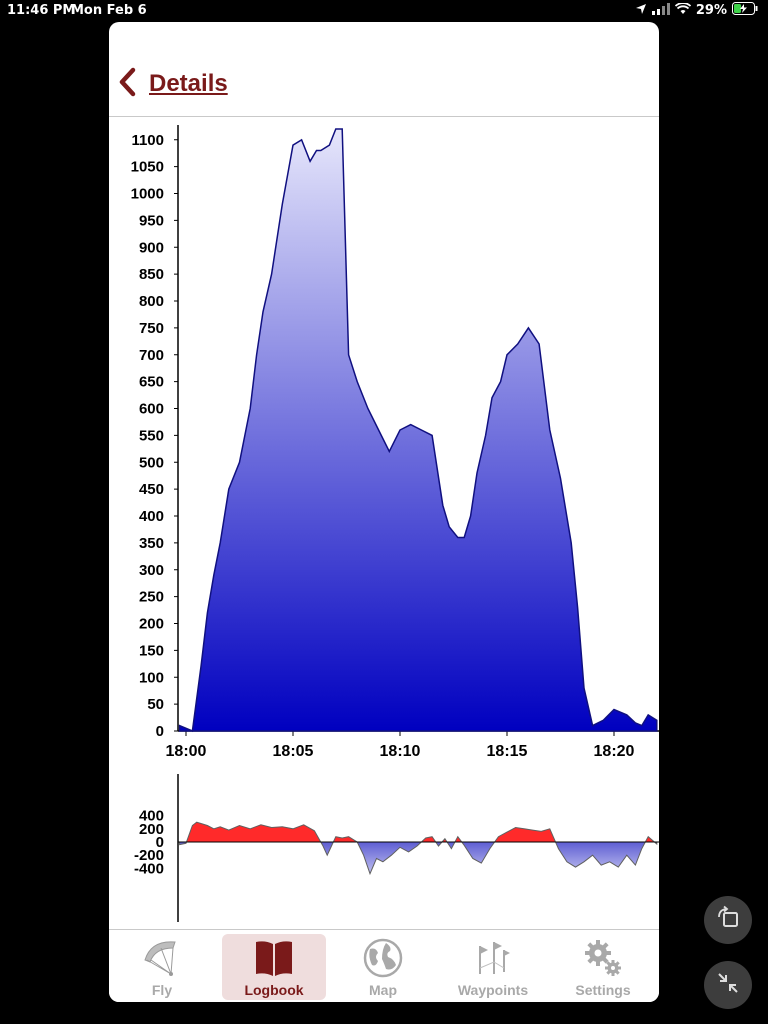 This screenshot has width=768, height=1024. I want to click on vario-y-tick-label: 0, so click(160, 842).